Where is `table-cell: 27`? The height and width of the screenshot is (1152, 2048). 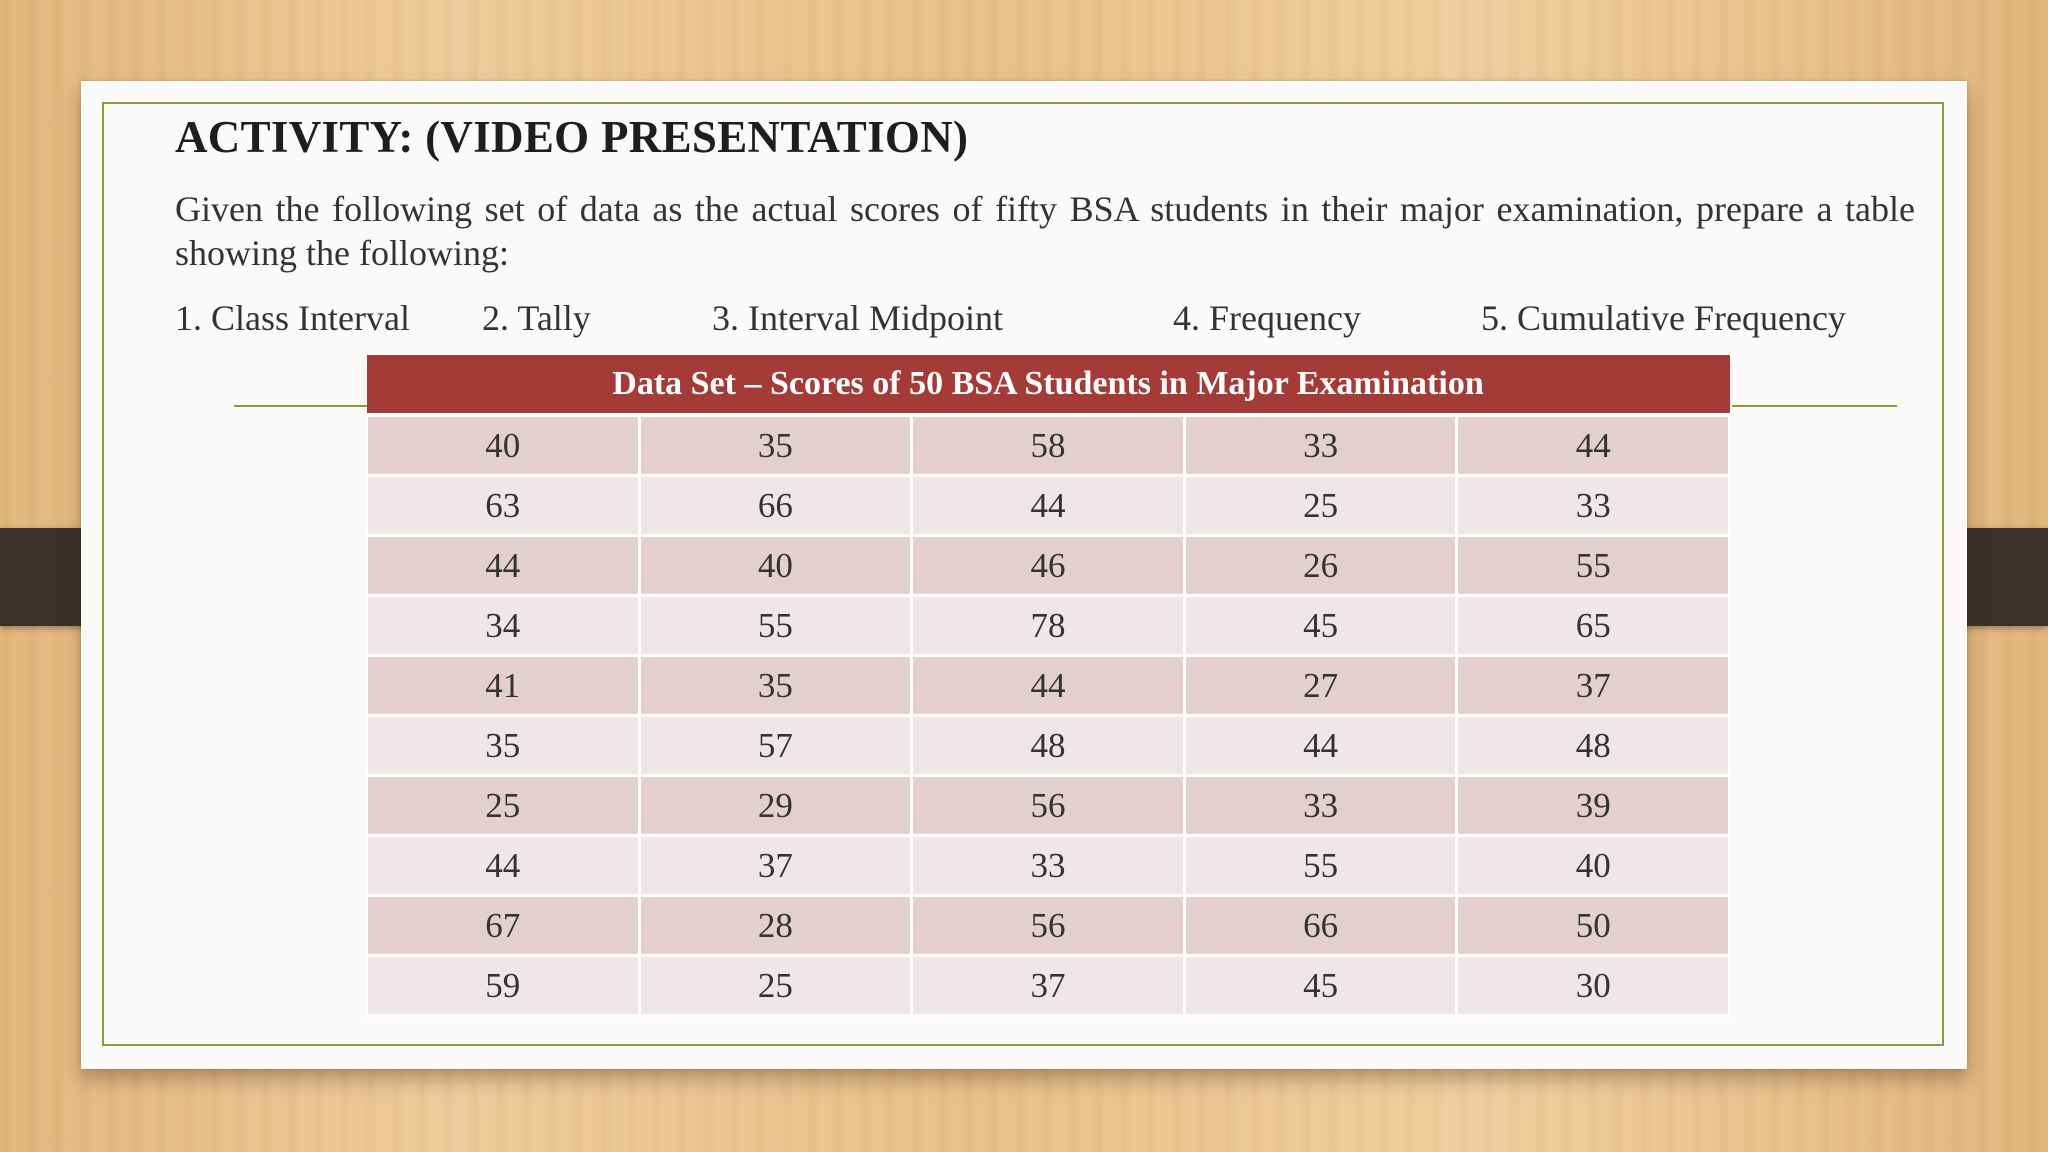 table-cell: 27 is located at coordinates (1320, 685).